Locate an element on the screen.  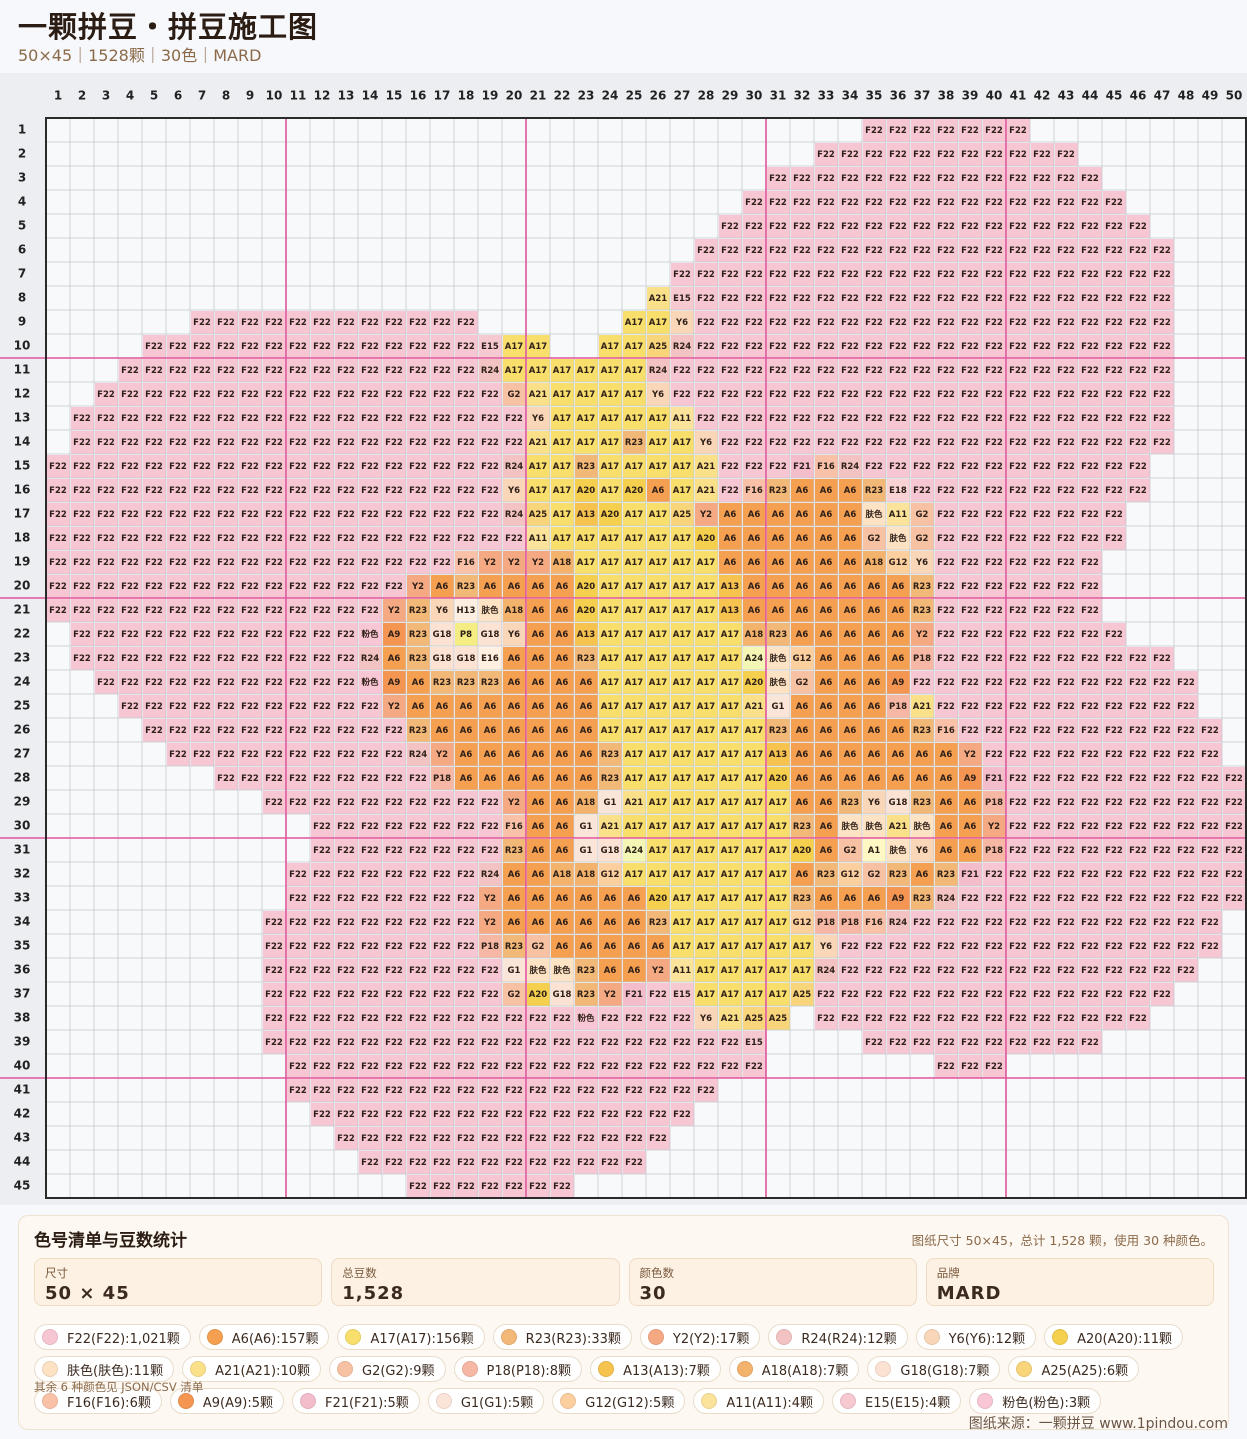
row-label: 11 is located at coordinates (22, 370).